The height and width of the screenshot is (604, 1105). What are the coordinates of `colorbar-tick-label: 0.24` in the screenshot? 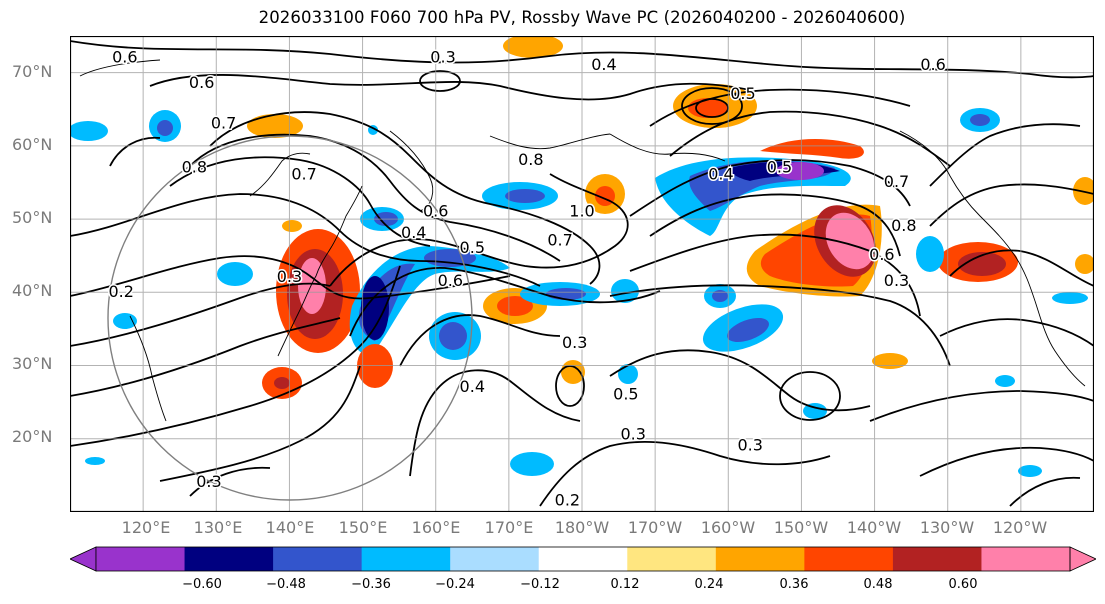 It's located at (709, 584).